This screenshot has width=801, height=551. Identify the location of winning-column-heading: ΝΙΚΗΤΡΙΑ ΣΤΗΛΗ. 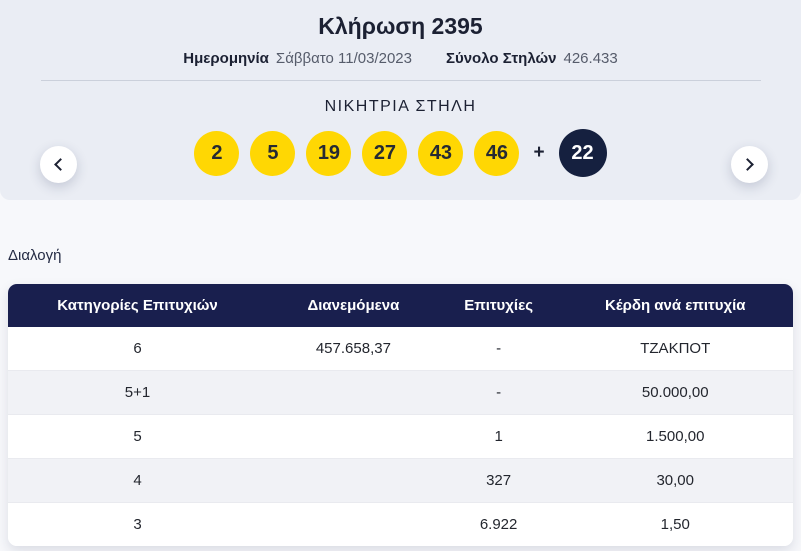
(400, 106).